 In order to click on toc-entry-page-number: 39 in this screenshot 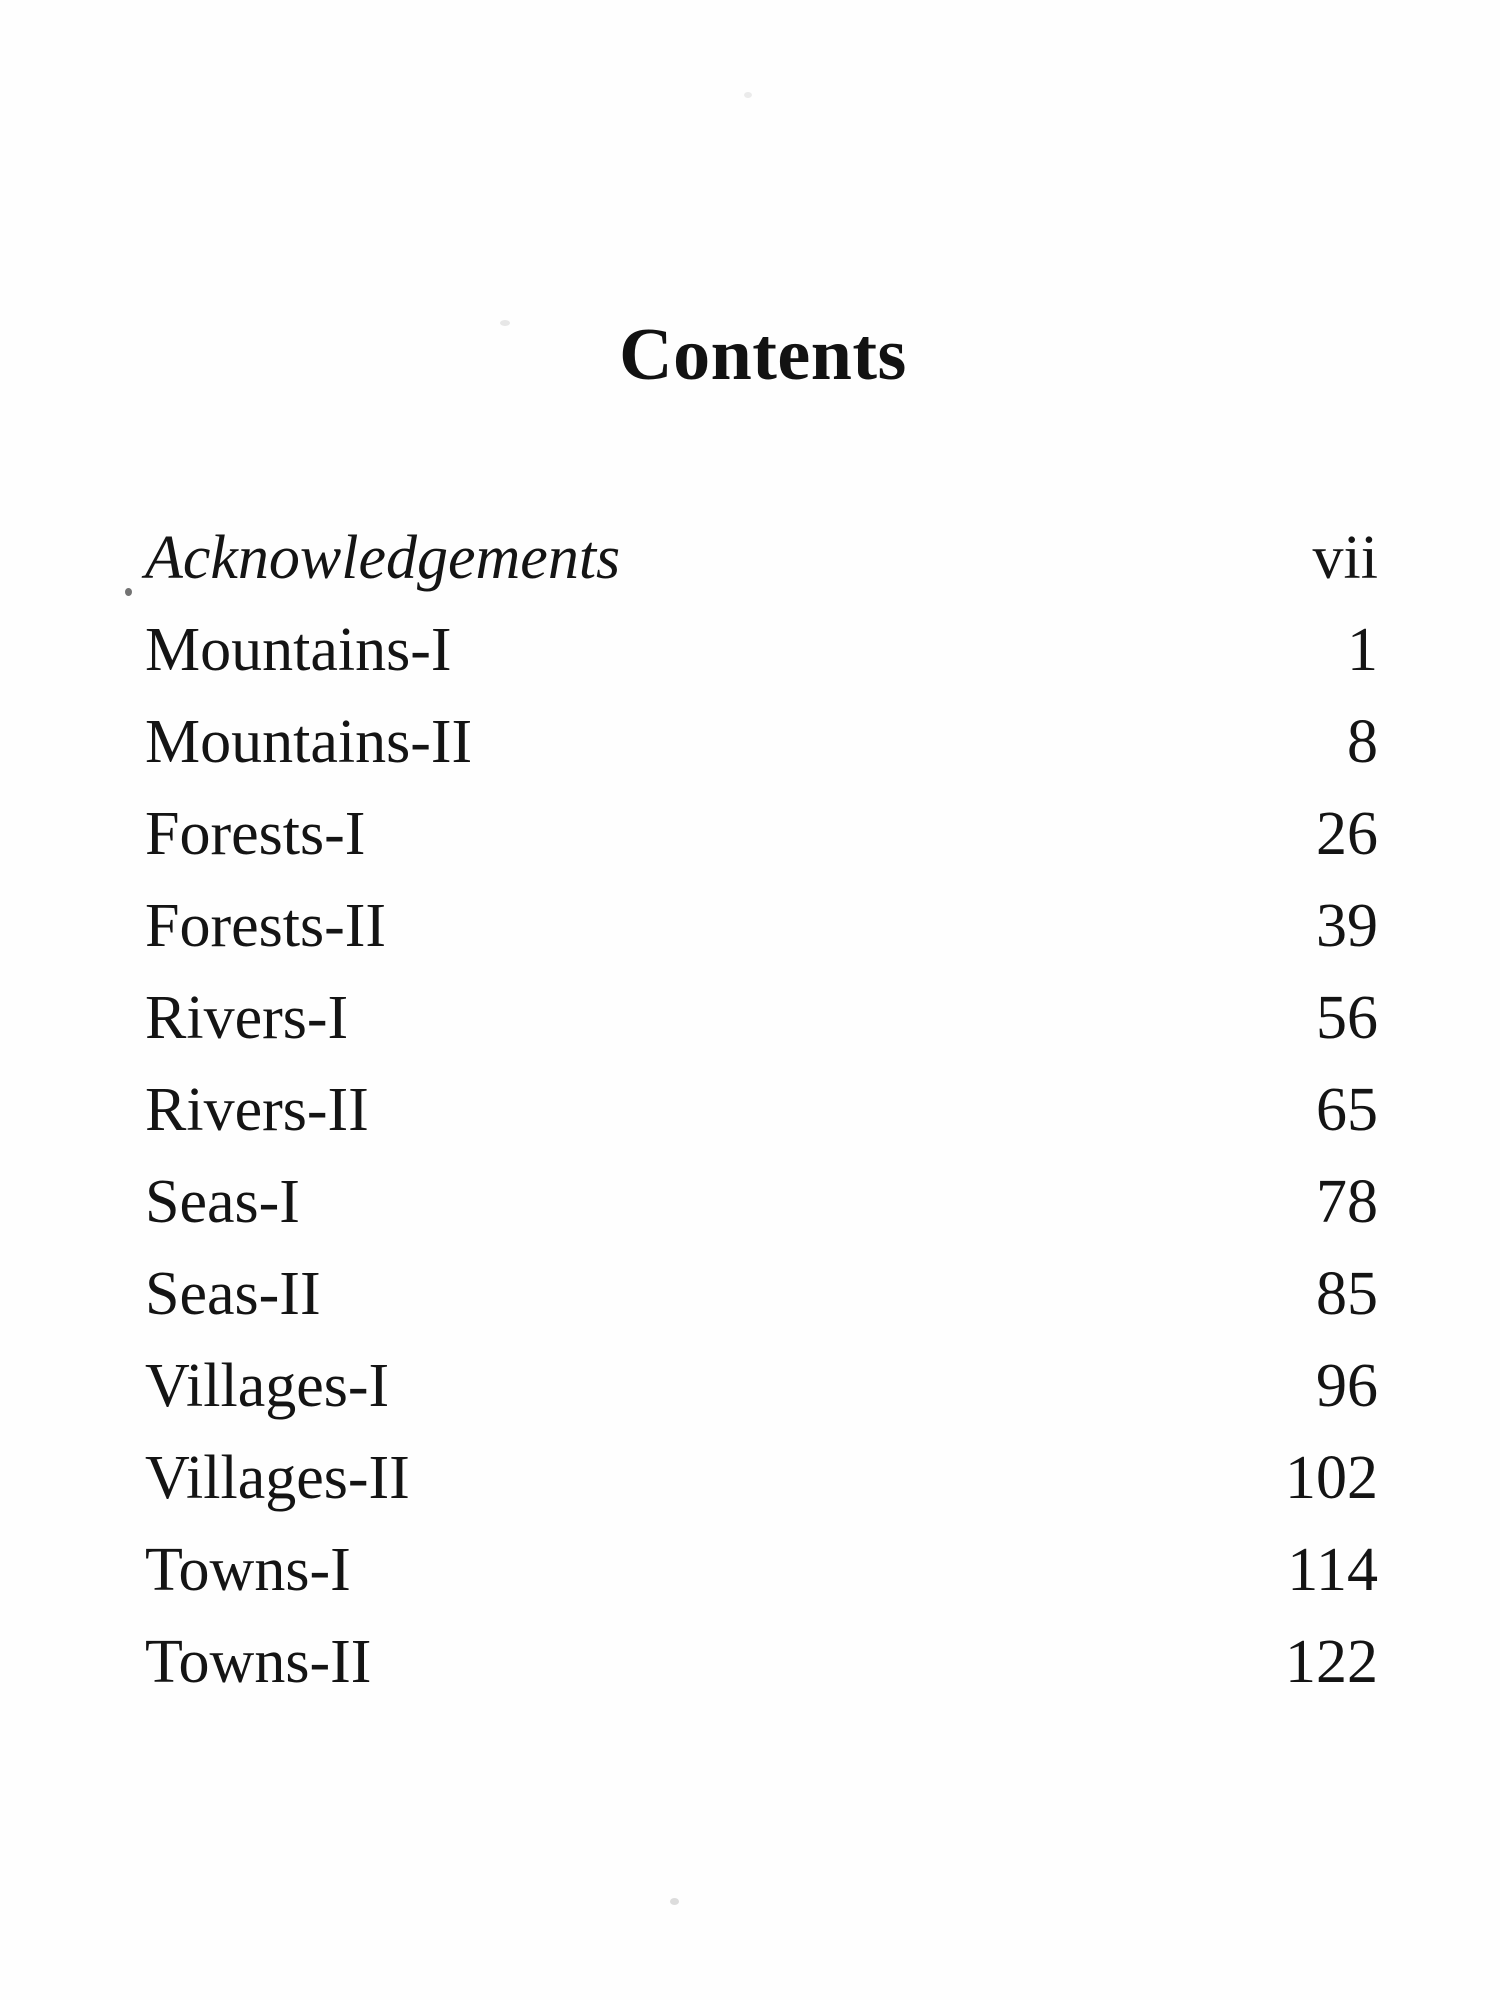, I will do `click(1347, 926)`.